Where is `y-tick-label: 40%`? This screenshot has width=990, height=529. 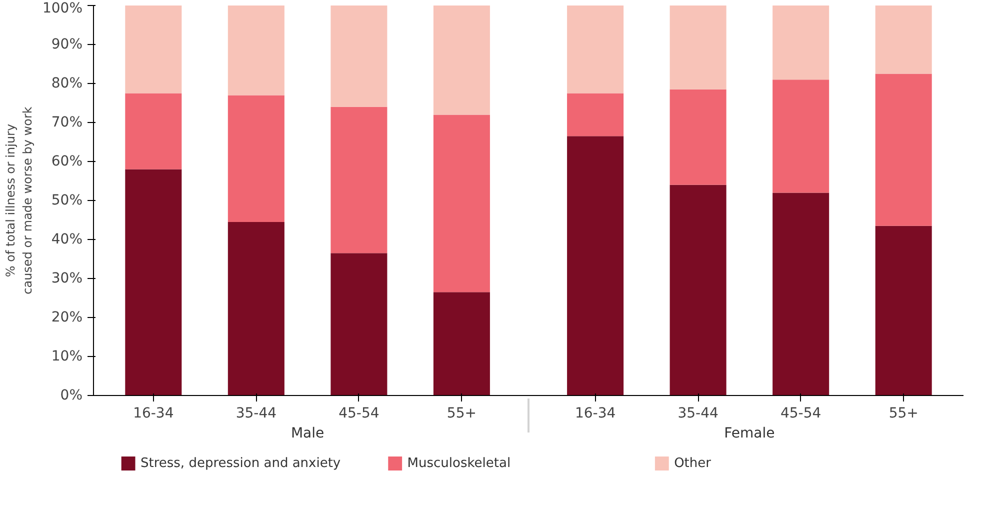 y-tick-label: 40% is located at coordinates (67, 240).